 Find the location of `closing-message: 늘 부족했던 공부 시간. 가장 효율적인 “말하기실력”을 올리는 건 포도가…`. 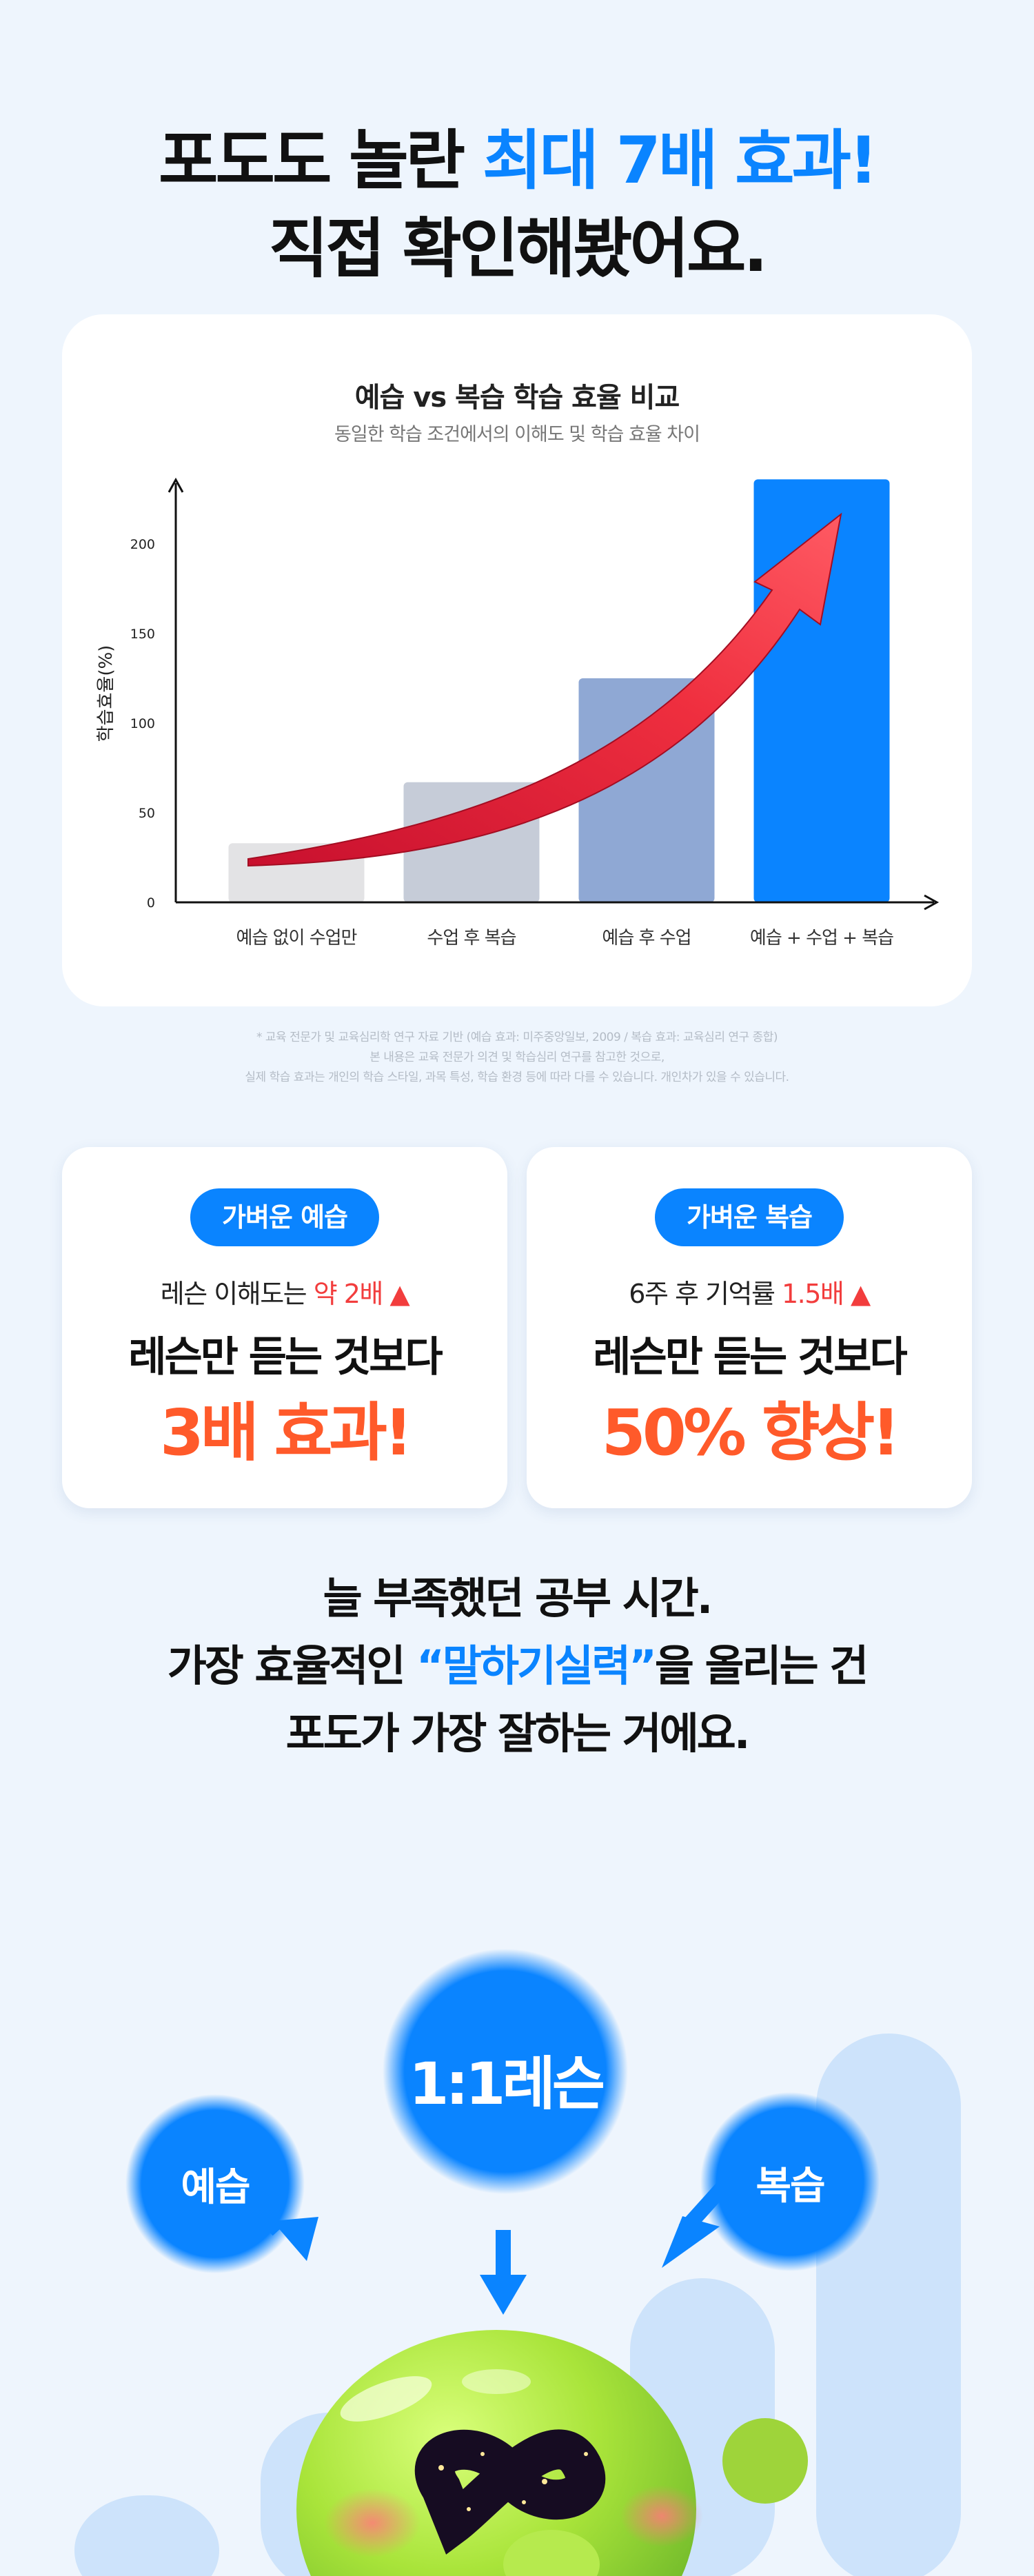

closing-message: 늘 부족했던 공부 시간. 가장 효율적인 “말하기실력”을 올리는 건 포도가… is located at coordinates (517, 1666).